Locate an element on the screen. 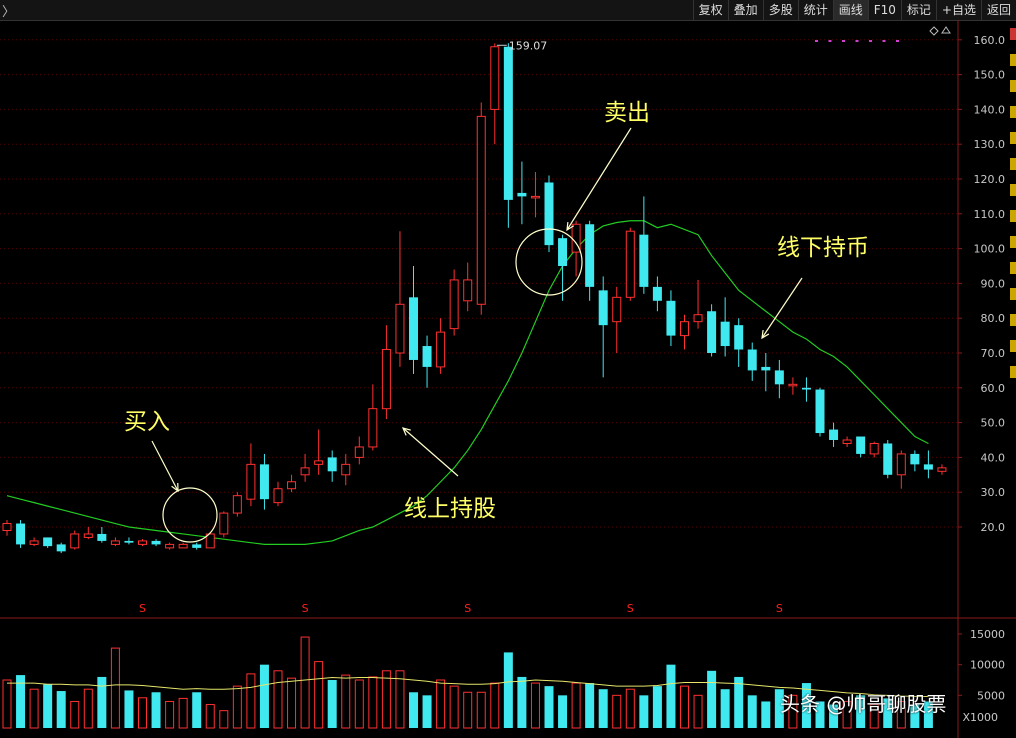 The height and width of the screenshot is (738, 1016). price-tick-label: 160.0 is located at coordinates (990, 40).